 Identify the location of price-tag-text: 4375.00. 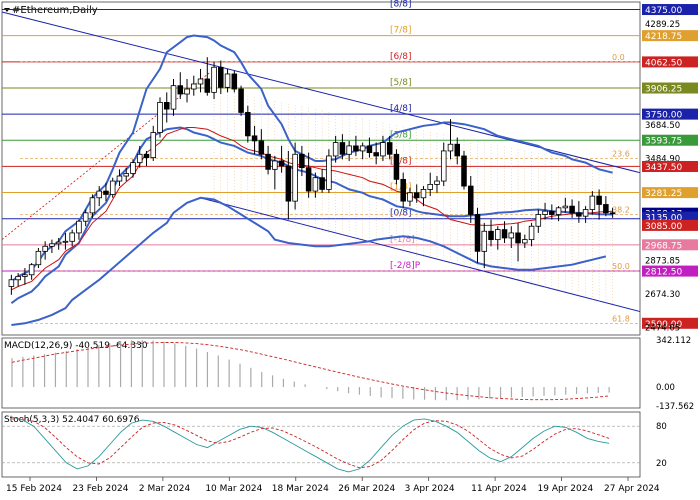
(663, 11).